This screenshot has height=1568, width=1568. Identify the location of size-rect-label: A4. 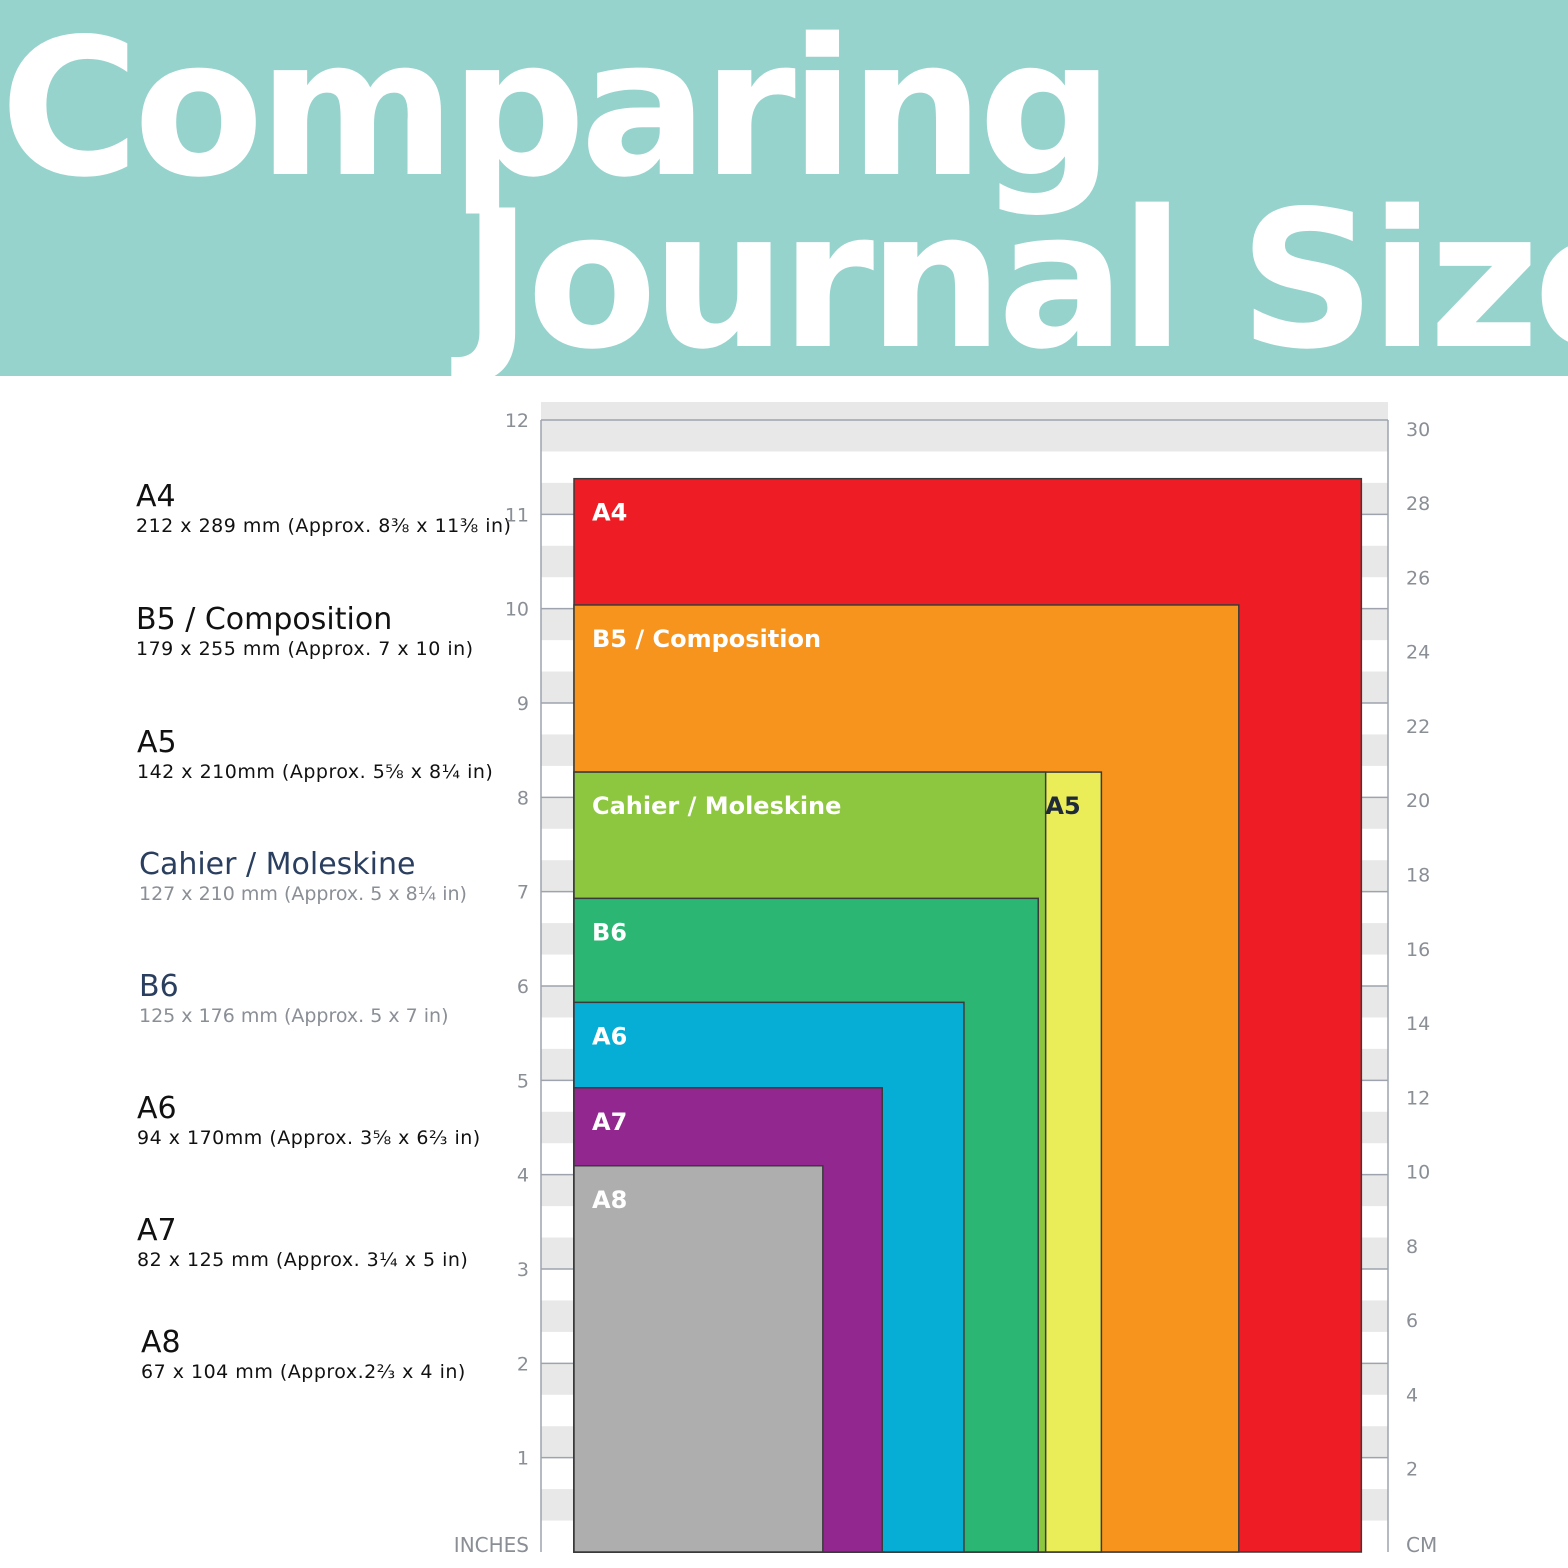
(609, 513).